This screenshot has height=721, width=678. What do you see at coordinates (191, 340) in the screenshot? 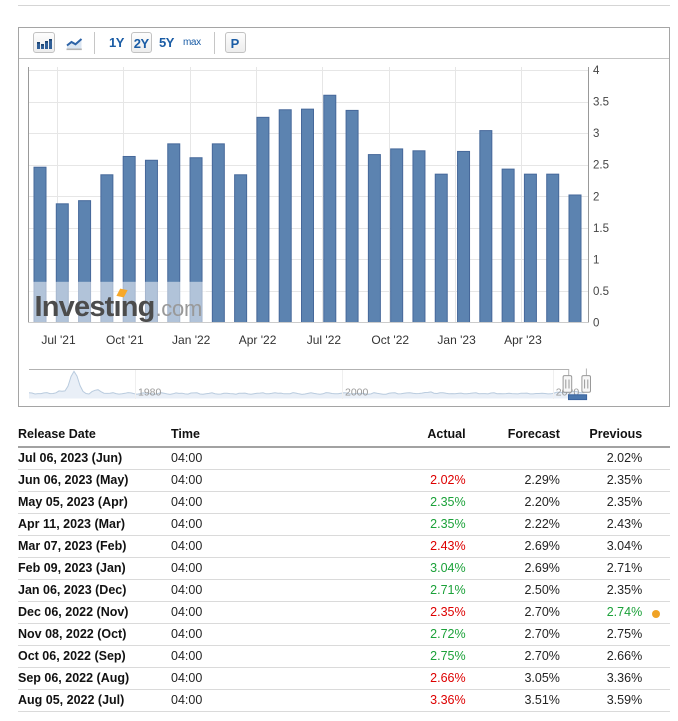
I see `svg-text: Jan '22` at bounding box center [191, 340].